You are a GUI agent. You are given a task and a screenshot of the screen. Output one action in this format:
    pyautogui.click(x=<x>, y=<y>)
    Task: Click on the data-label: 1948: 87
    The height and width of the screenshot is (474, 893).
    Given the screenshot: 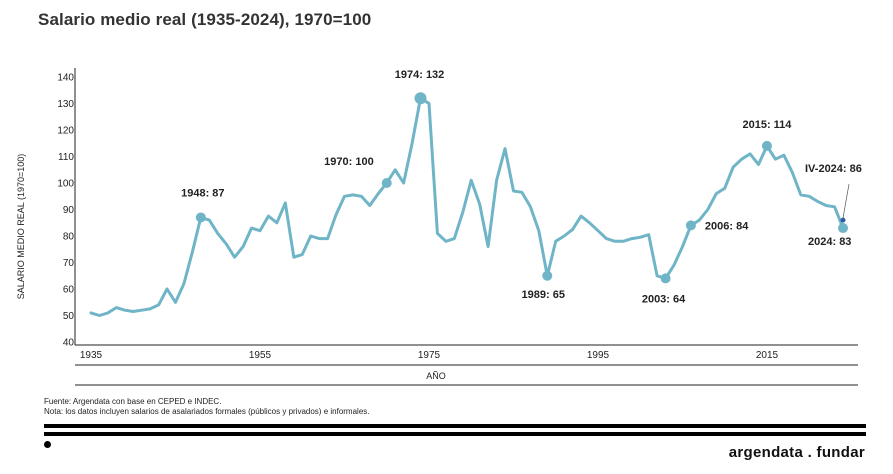 What is the action you would take?
    pyautogui.click(x=202, y=193)
    